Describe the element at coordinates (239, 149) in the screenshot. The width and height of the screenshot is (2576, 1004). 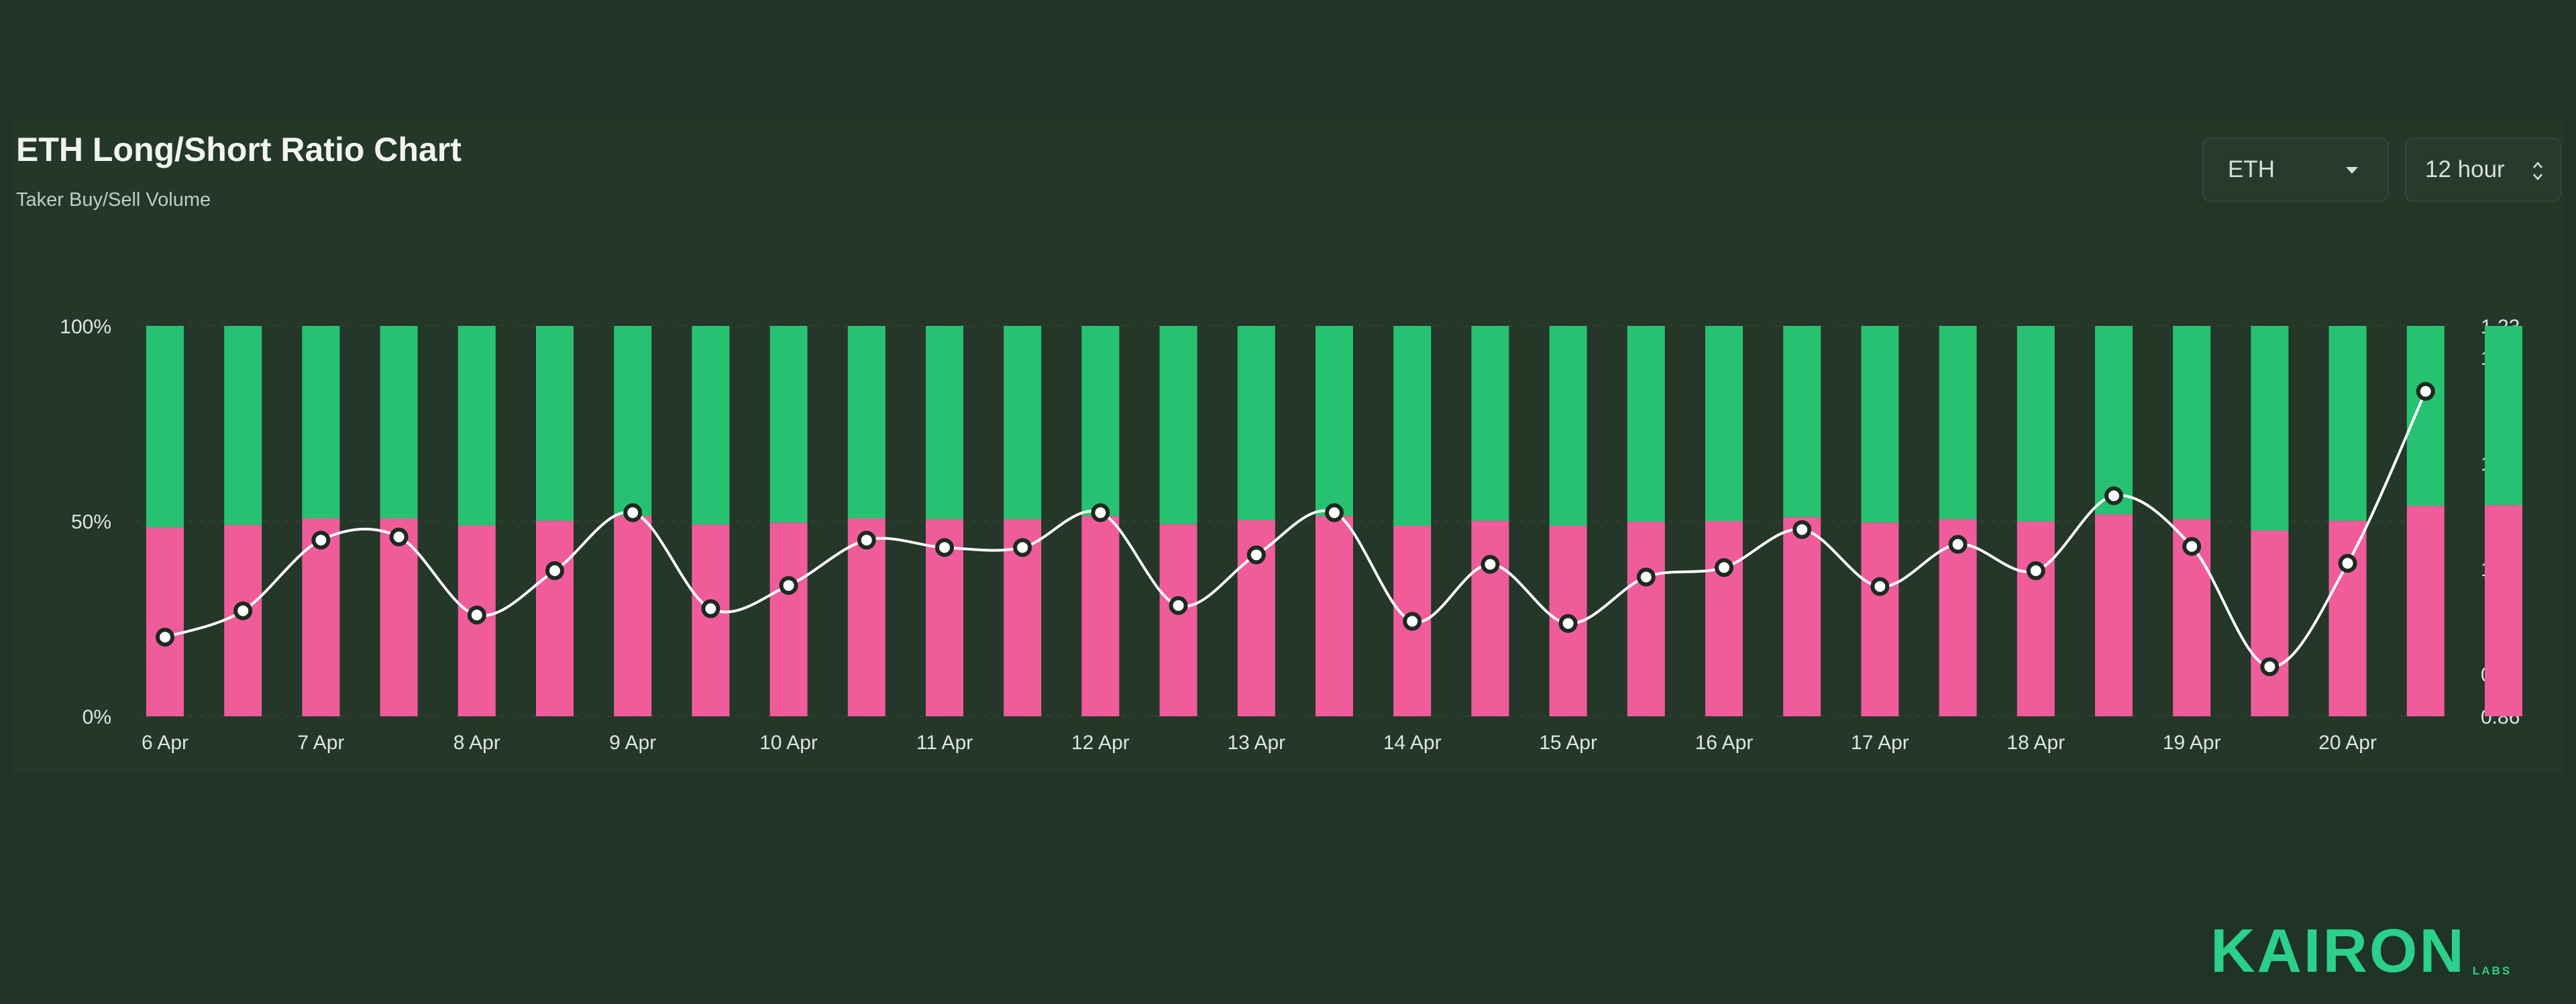
I see `chart-title: ETH Long/Short Ratio Chart` at that location.